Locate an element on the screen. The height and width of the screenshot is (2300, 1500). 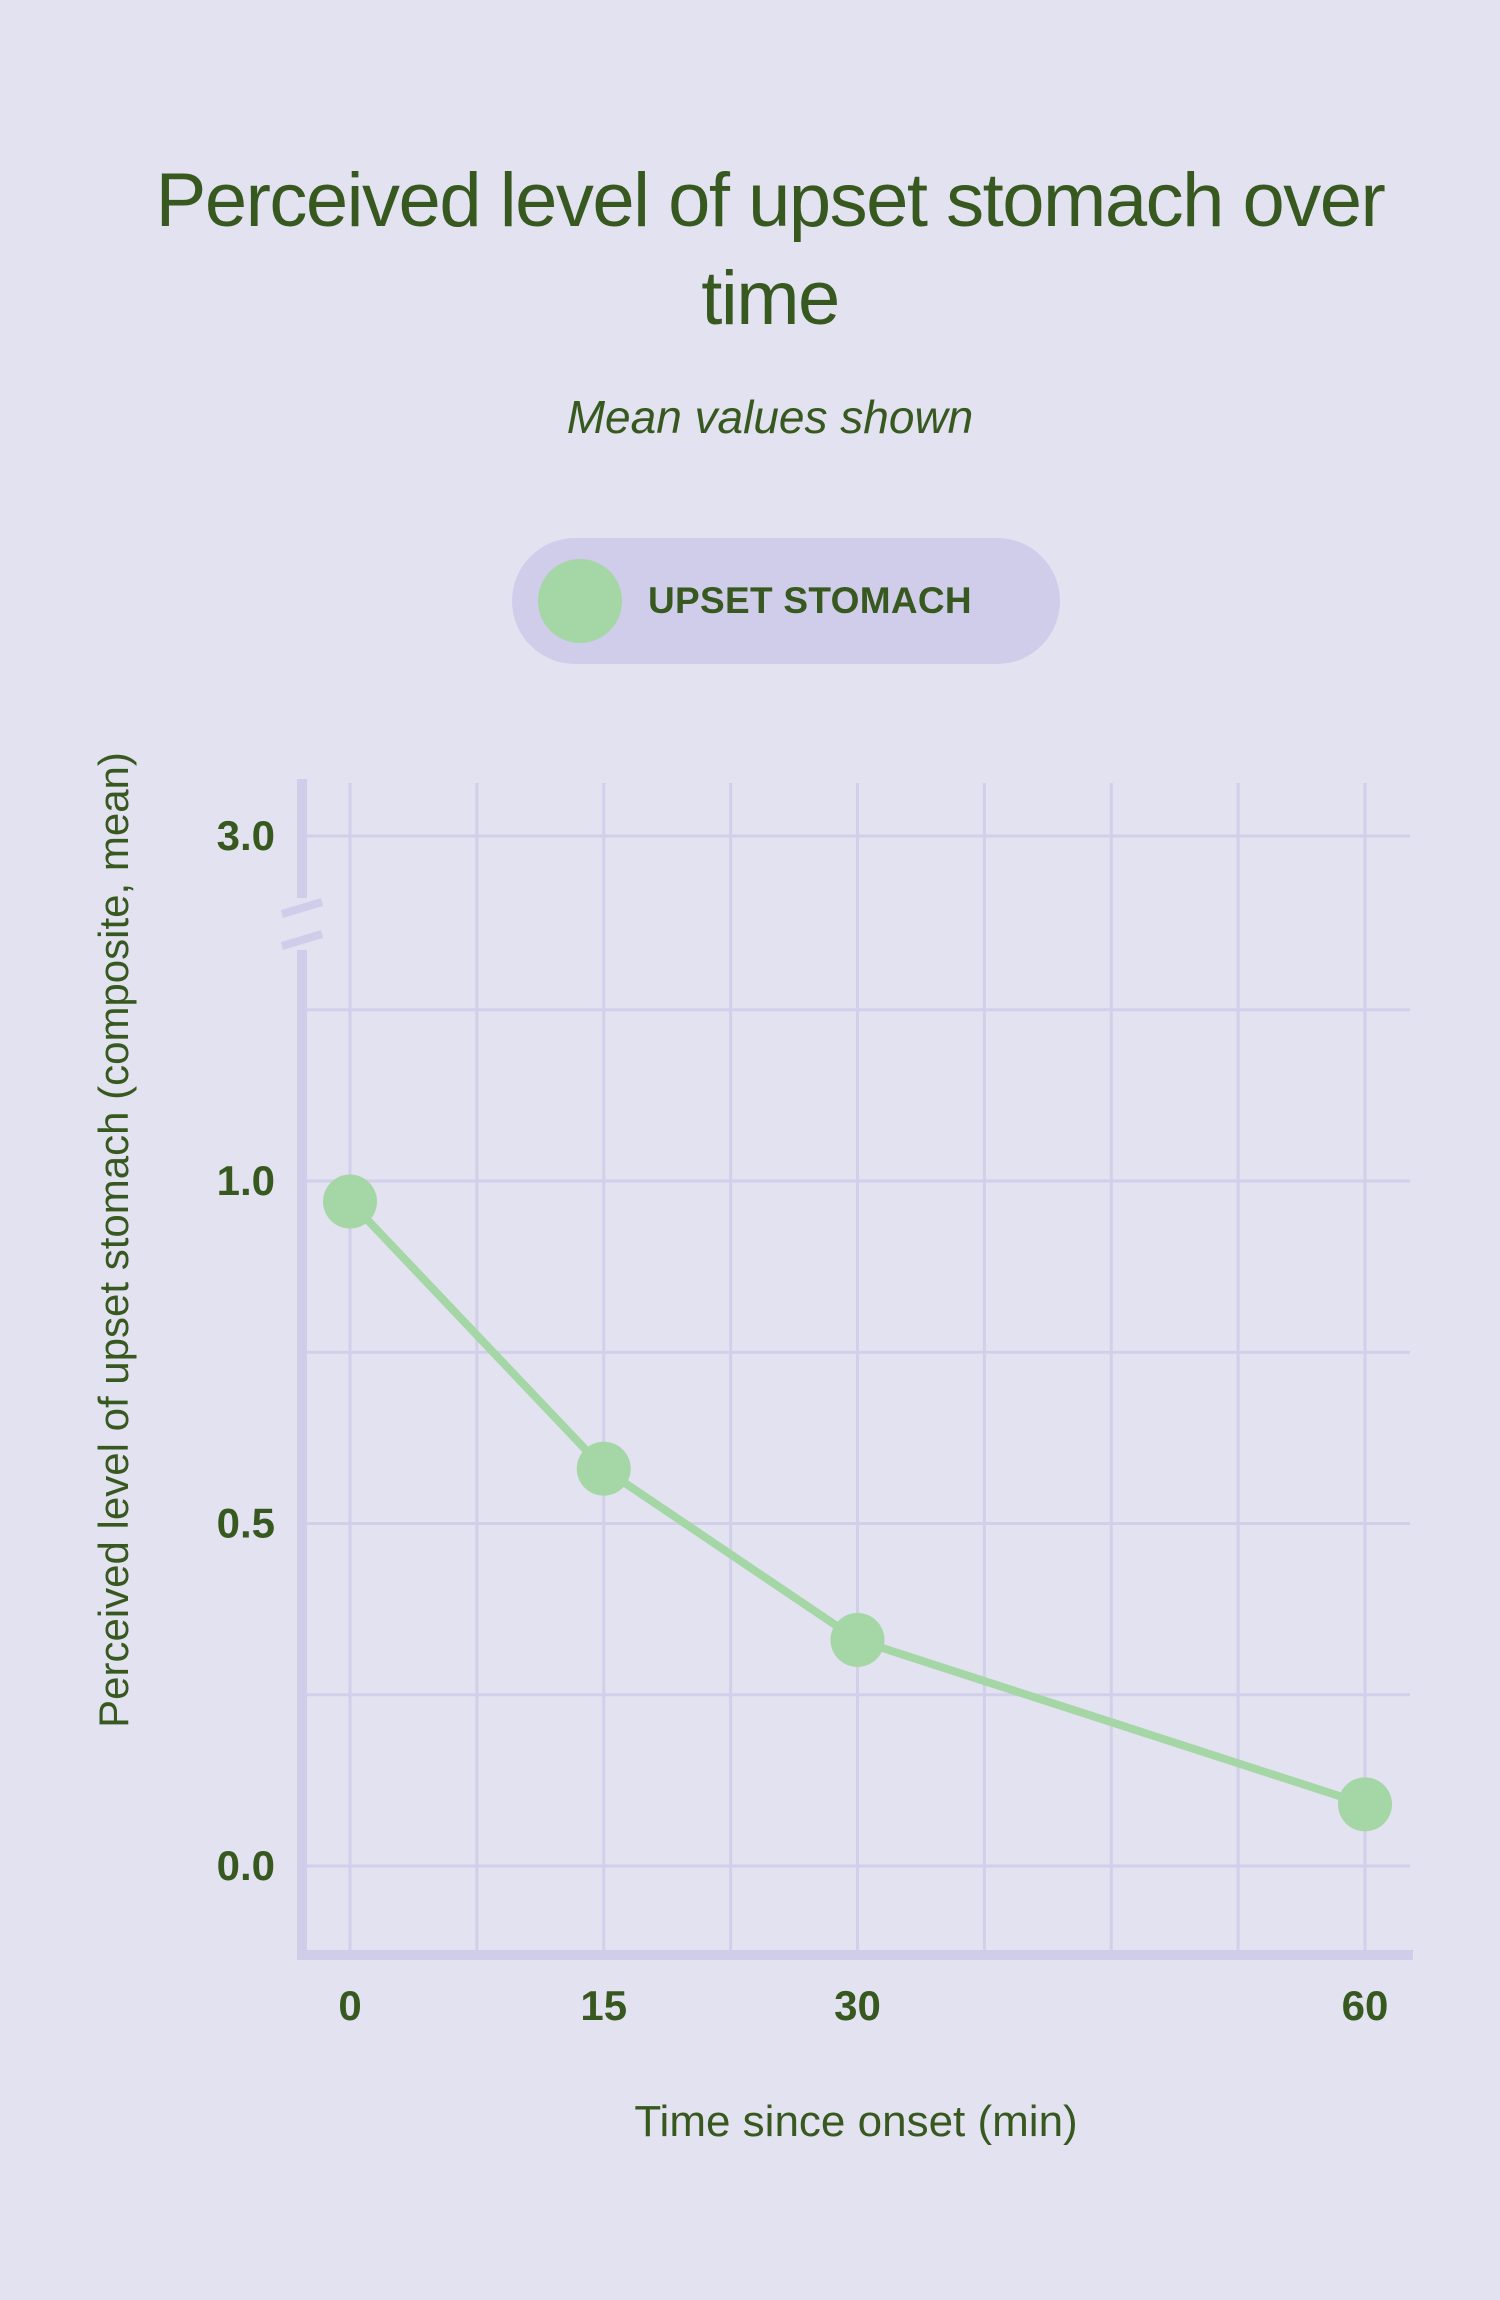
legend: UPSET STOMACH is located at coordinates (786, 601).